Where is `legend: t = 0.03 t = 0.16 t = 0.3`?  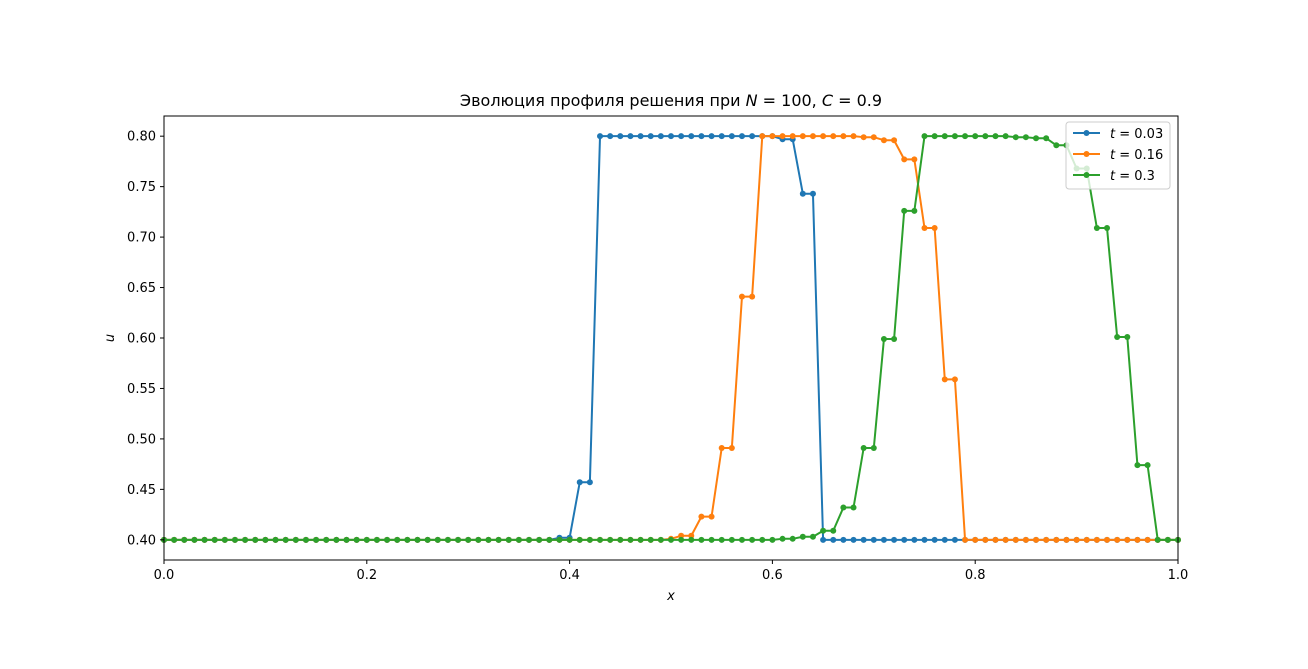 legend: t = 0.03 t = 0.16 t = 0.3 is located at coordinates (1118, 155).